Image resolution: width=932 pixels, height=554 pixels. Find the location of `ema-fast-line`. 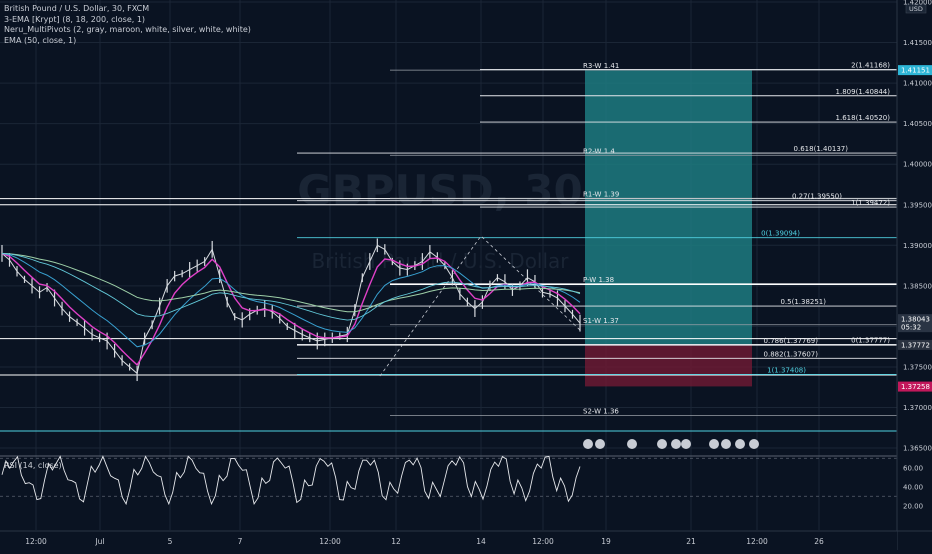

ema-fast-line is located at coordinates (291, 309).